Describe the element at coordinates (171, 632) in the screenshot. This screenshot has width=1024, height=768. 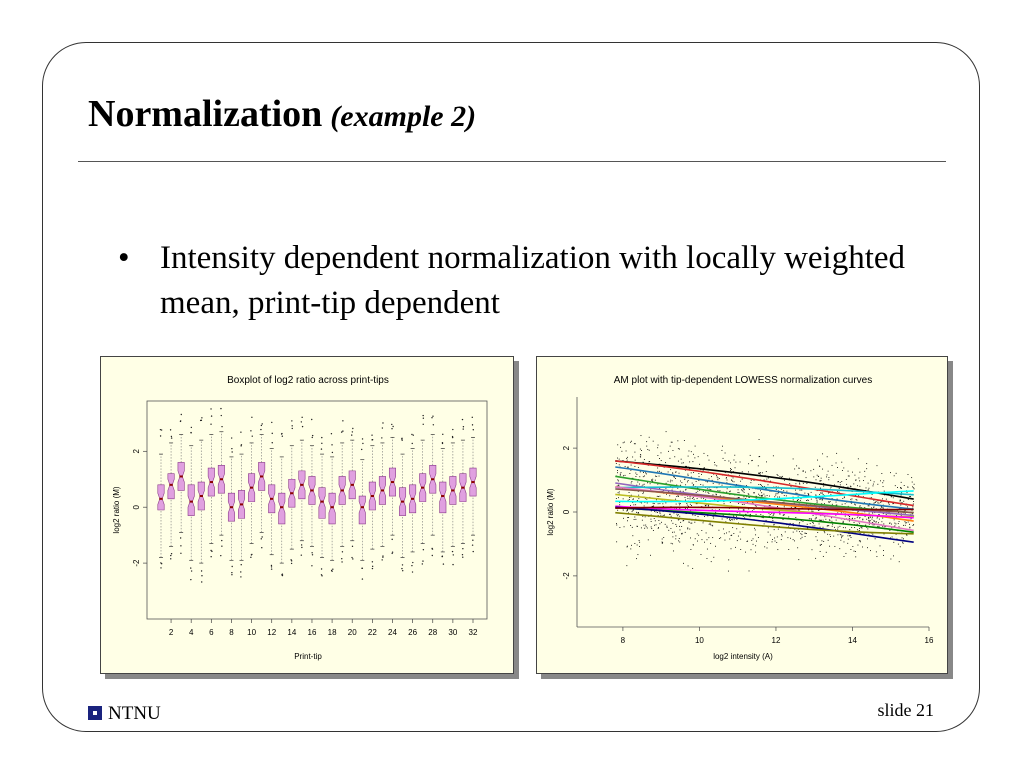
I see `x-tick-label: 2` at that location.